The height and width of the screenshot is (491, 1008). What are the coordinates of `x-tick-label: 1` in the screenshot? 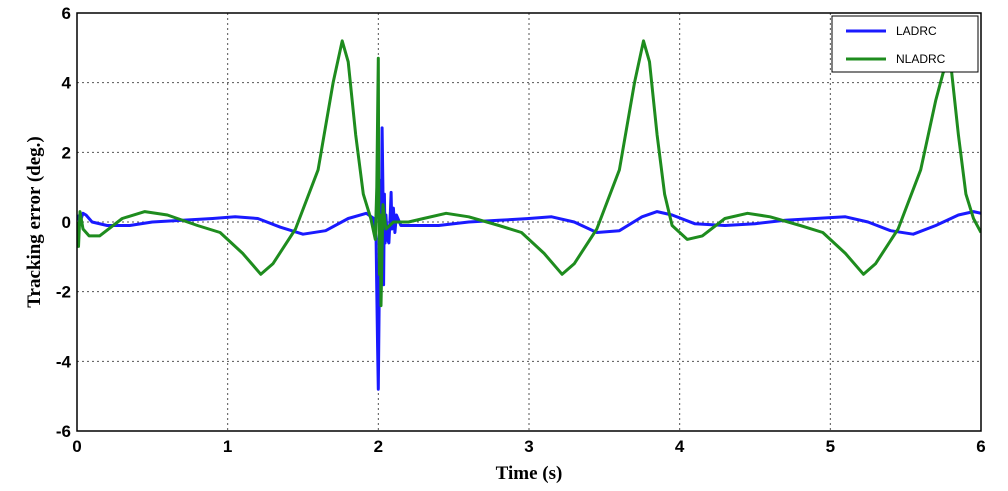 It's located at (227, 446).